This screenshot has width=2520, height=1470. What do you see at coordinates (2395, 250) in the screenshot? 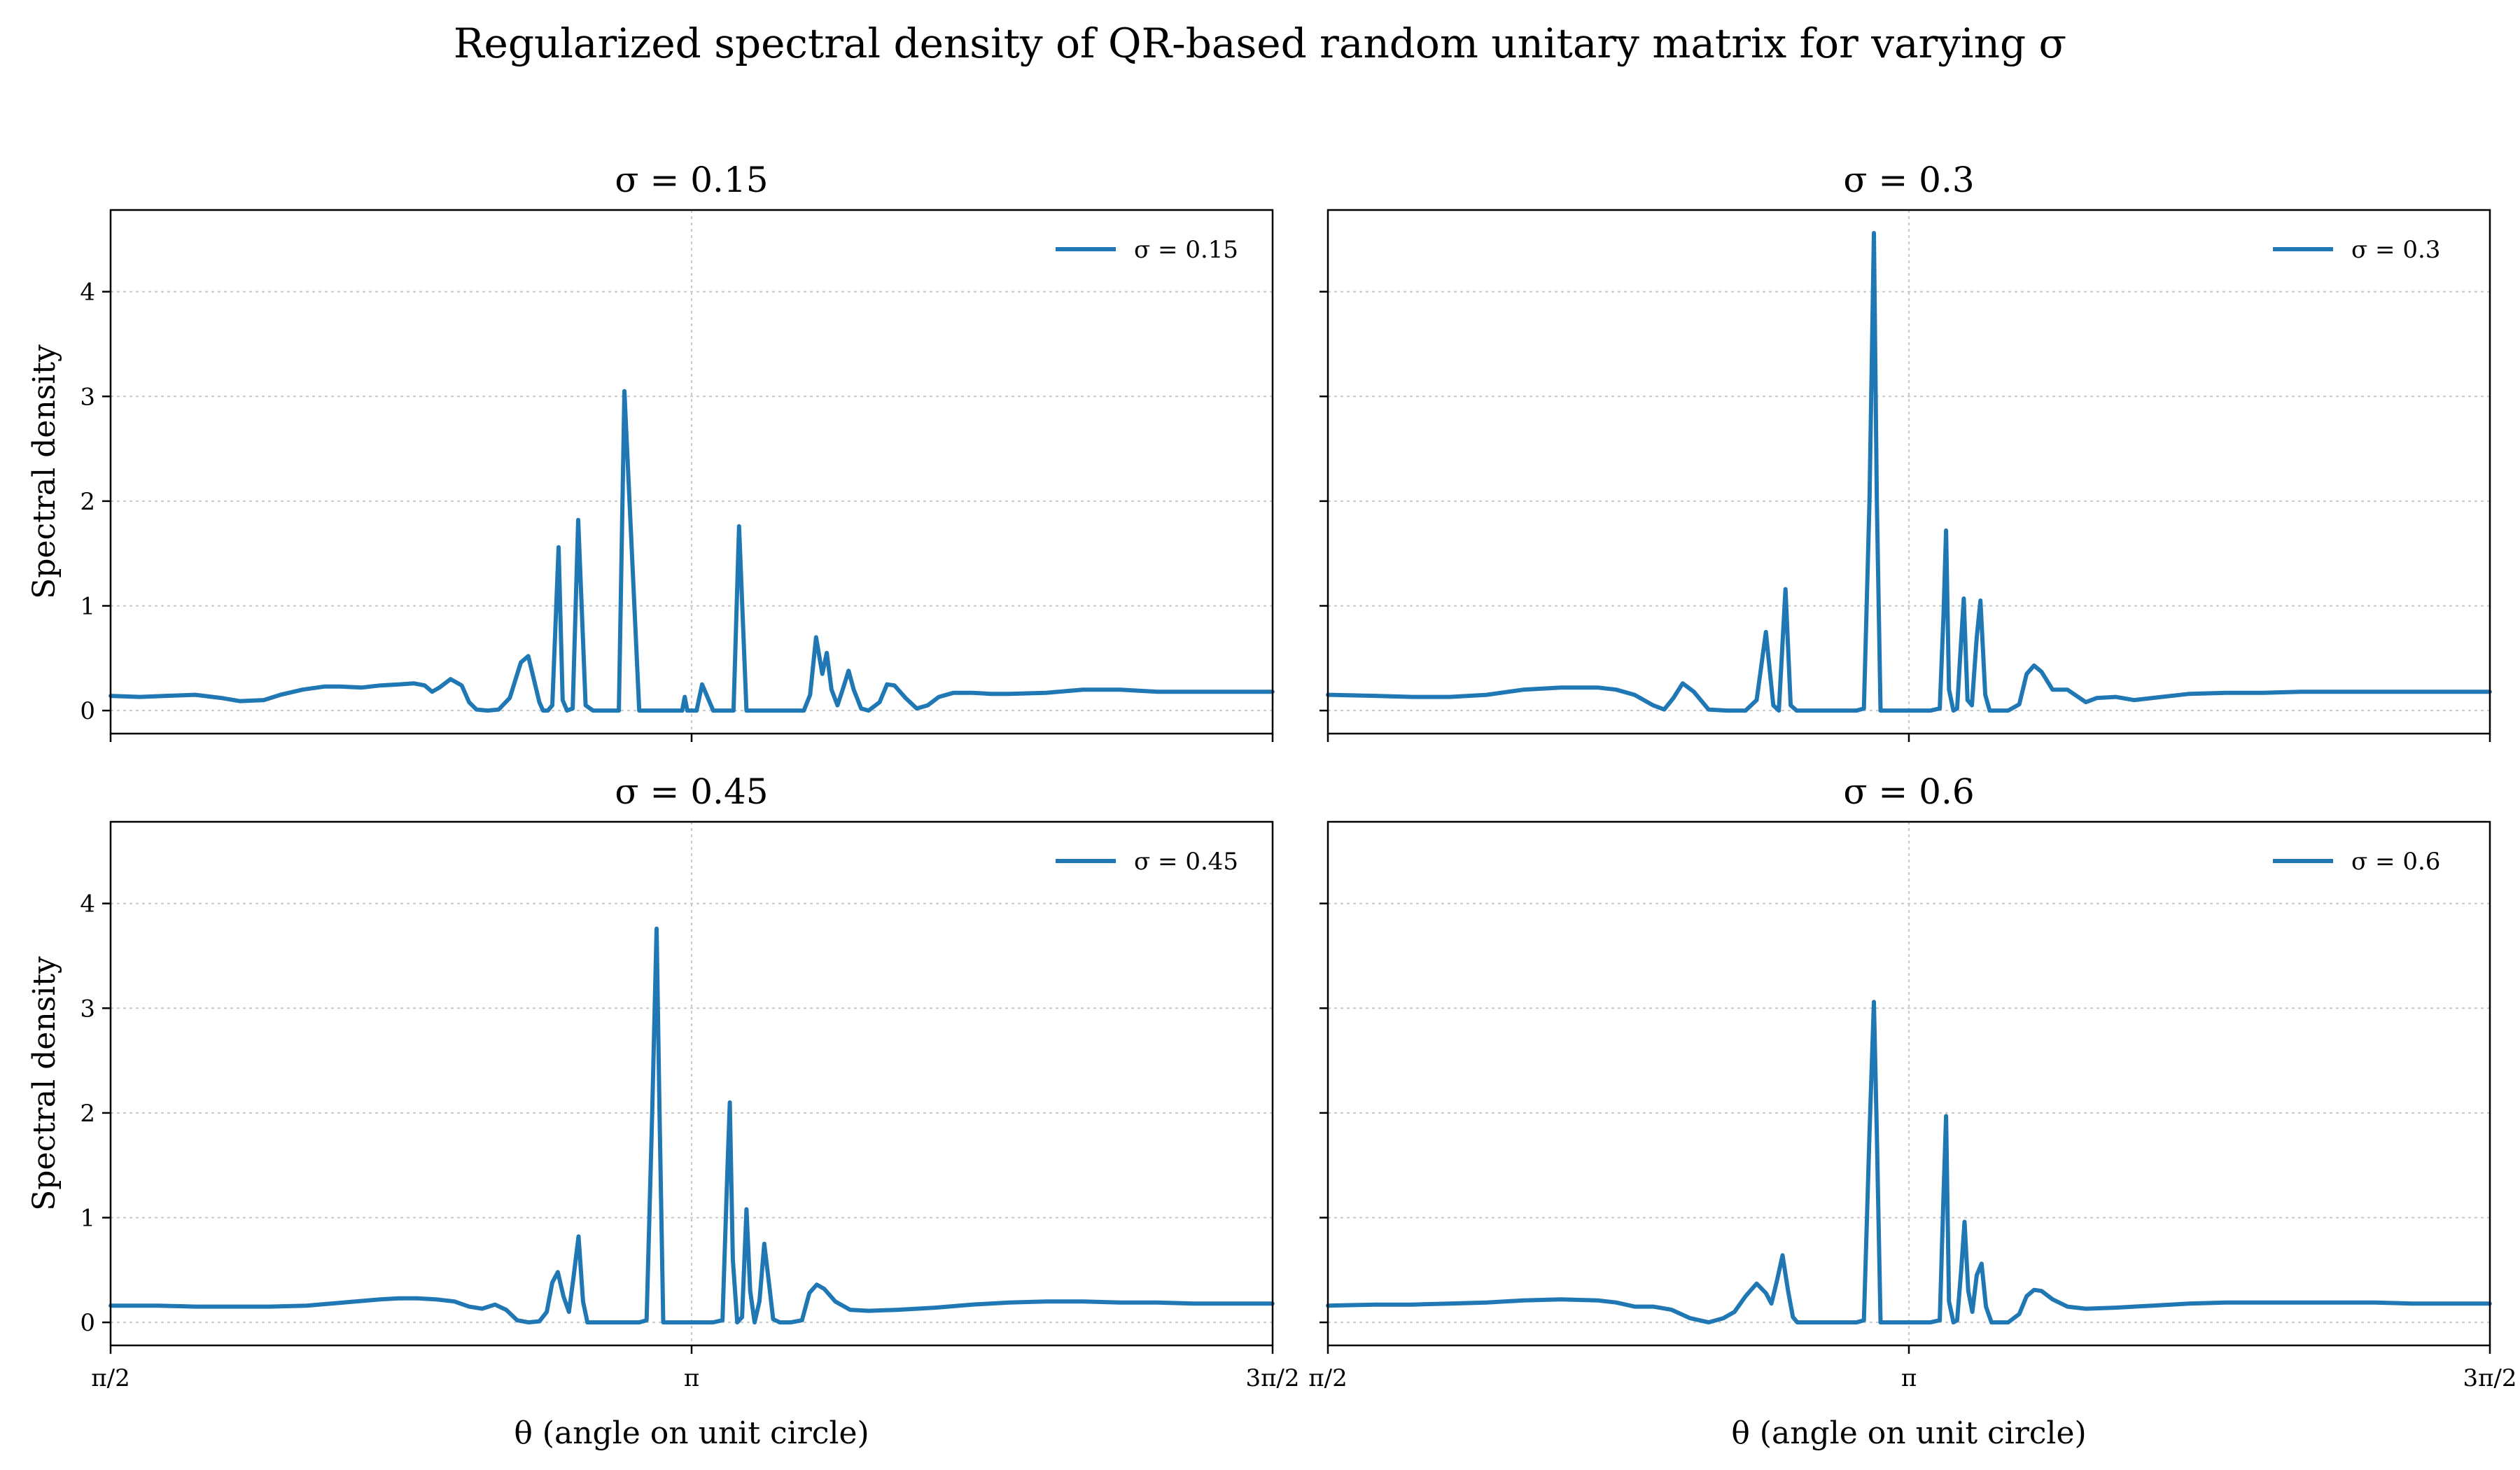
I see `legend-label: σ = 0.3` at bounding box center [2395, 250].